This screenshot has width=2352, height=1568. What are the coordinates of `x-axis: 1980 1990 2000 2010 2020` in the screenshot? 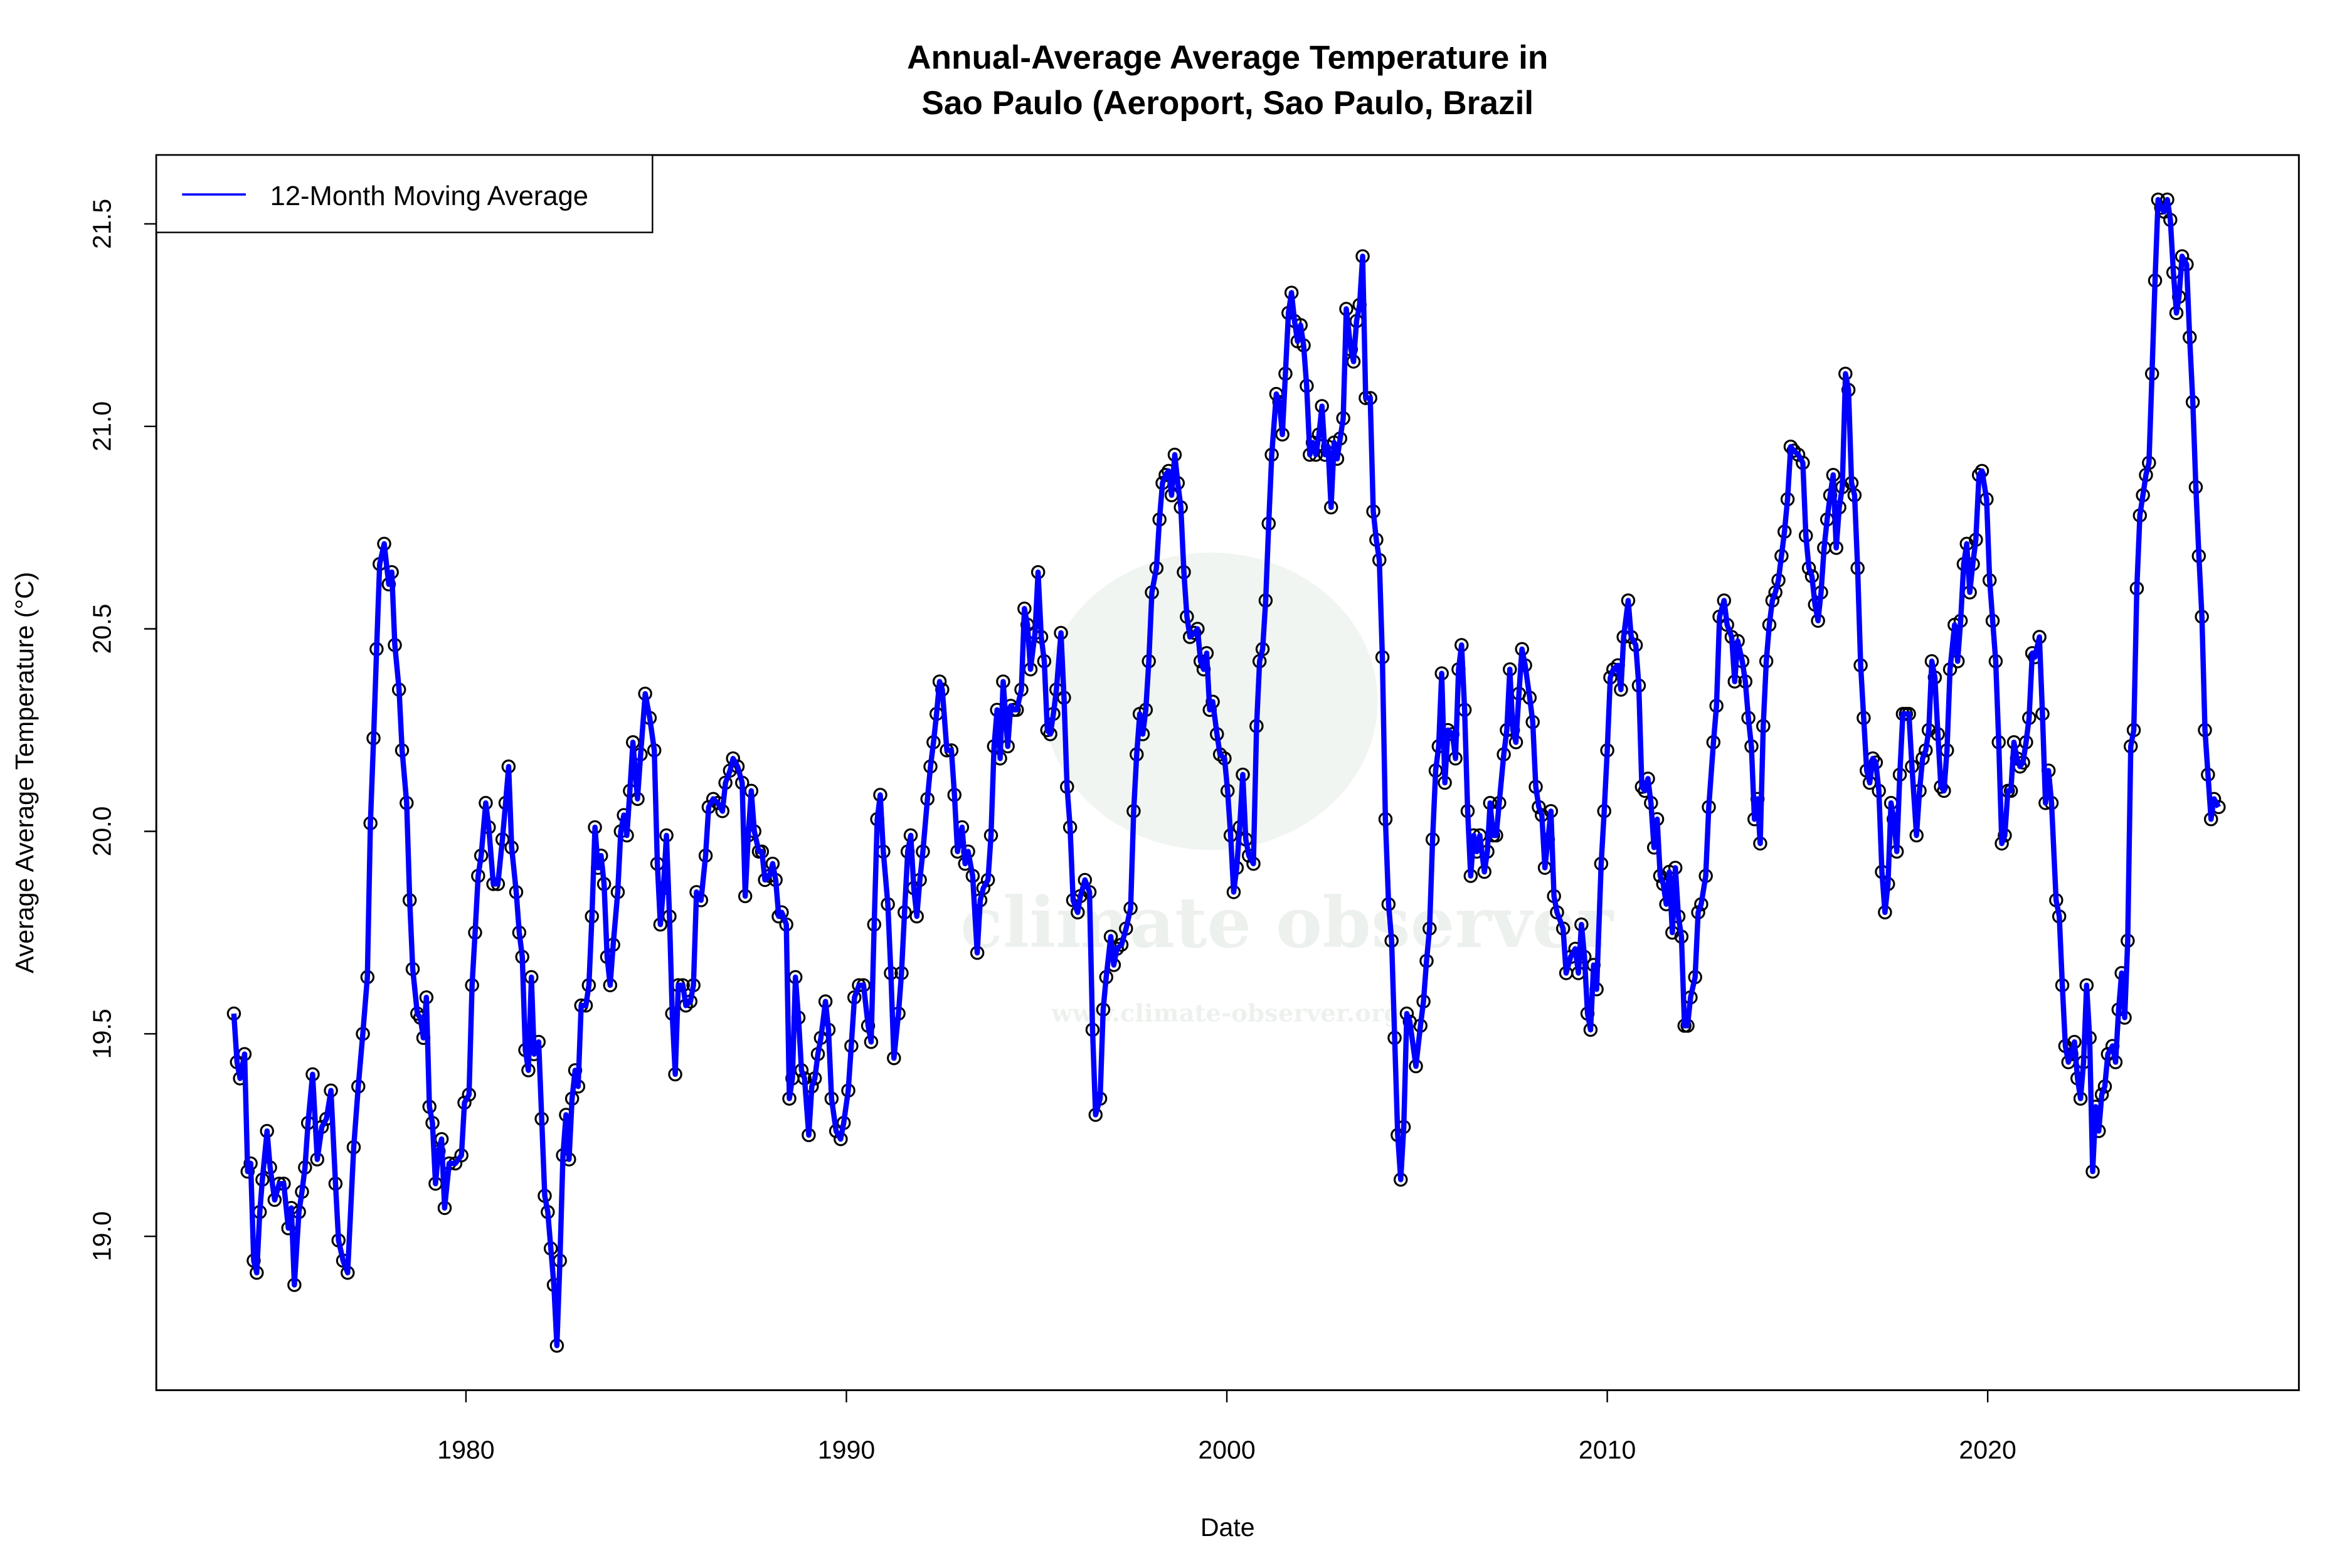 It's located at (1226, 1426).